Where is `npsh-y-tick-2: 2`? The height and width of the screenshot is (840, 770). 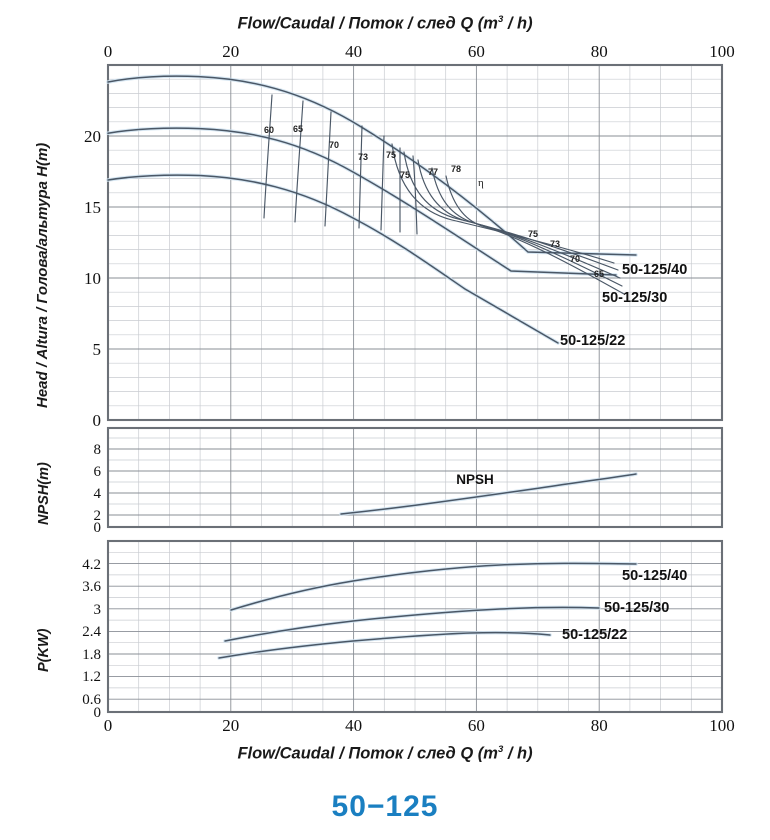 npsh-y-tick-2: 2 is located at coordinates (98, 516).